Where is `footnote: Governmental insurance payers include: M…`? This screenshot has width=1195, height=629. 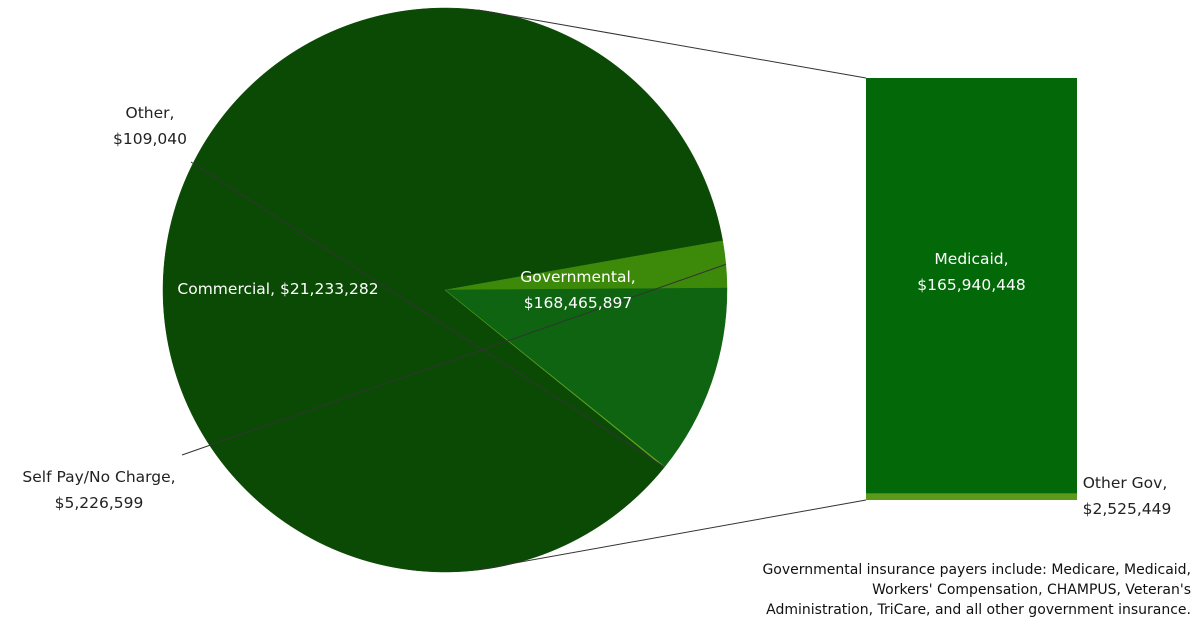 footnote: Governmental insurance payers include: M… is located at coordinates (911, 590).